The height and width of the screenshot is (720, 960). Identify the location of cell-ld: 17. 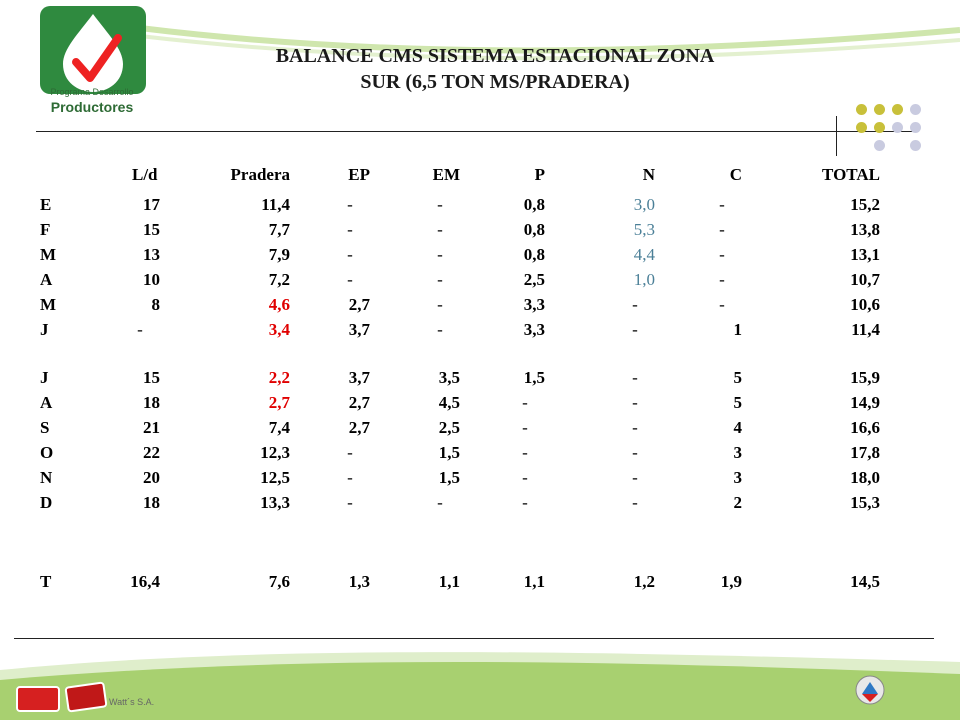
(151, 204).